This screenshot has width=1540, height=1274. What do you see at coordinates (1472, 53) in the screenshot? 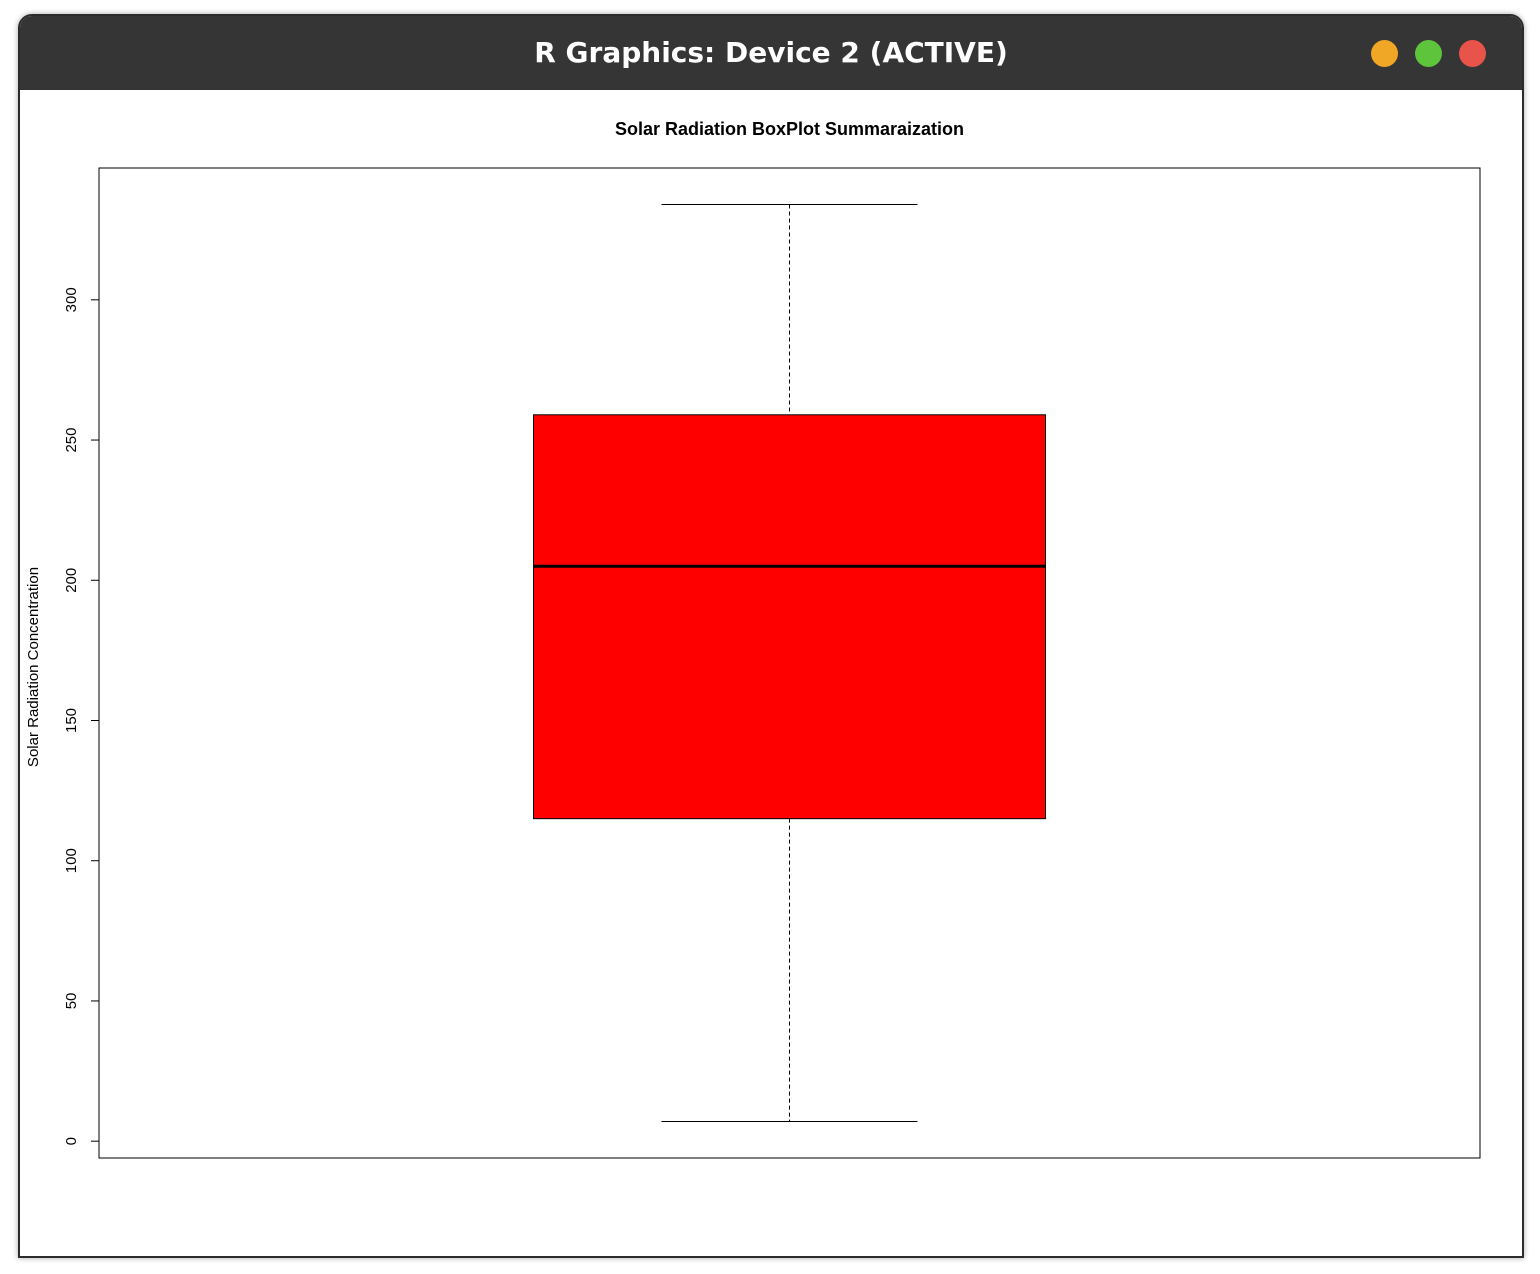
I see `close-button` at bounding box center [1472, 53].